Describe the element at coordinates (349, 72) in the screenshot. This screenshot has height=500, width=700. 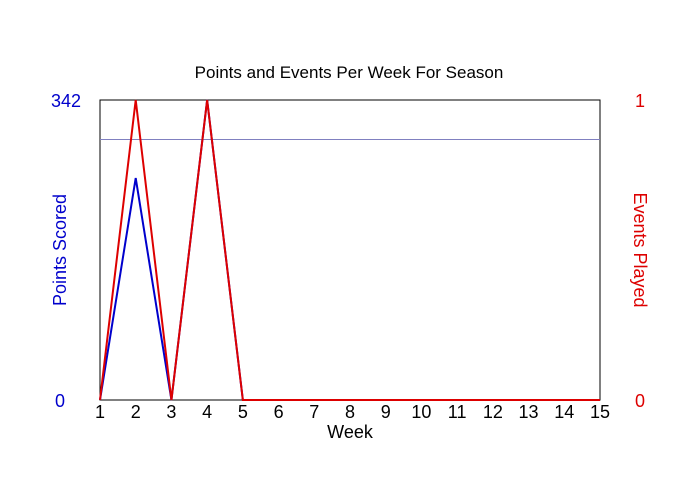
I see `chart-title: Points and Events Per Week For Season` at that location.